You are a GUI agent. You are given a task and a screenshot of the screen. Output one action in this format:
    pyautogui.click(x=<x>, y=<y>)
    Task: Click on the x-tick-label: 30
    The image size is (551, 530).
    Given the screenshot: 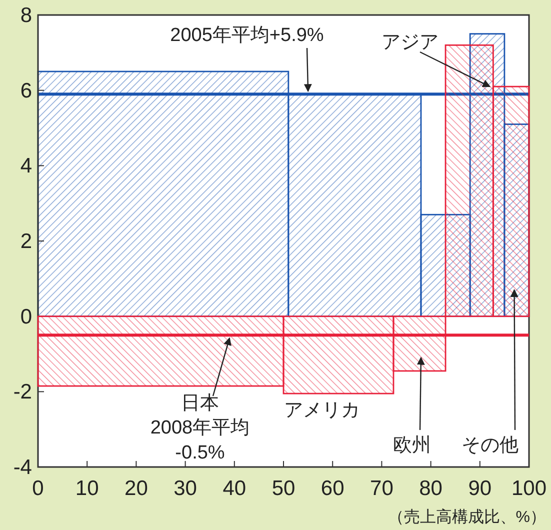 What is the action you would take?
    pyautogui.click(x=185, y=488)
    